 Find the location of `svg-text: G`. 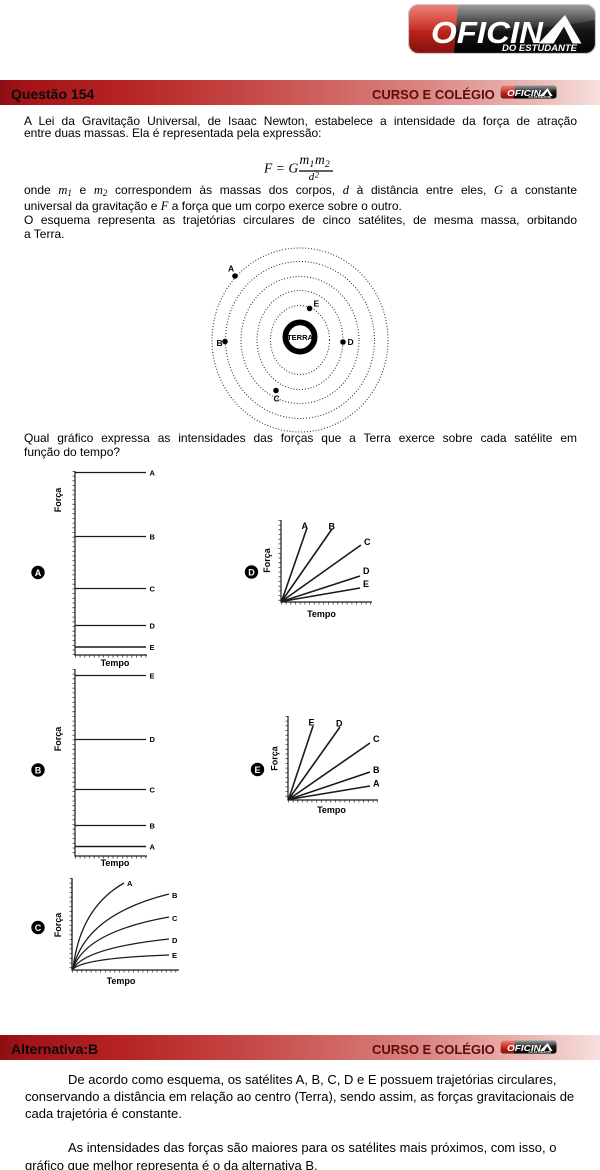

svg-text: G is located at coordinates (294, 168).